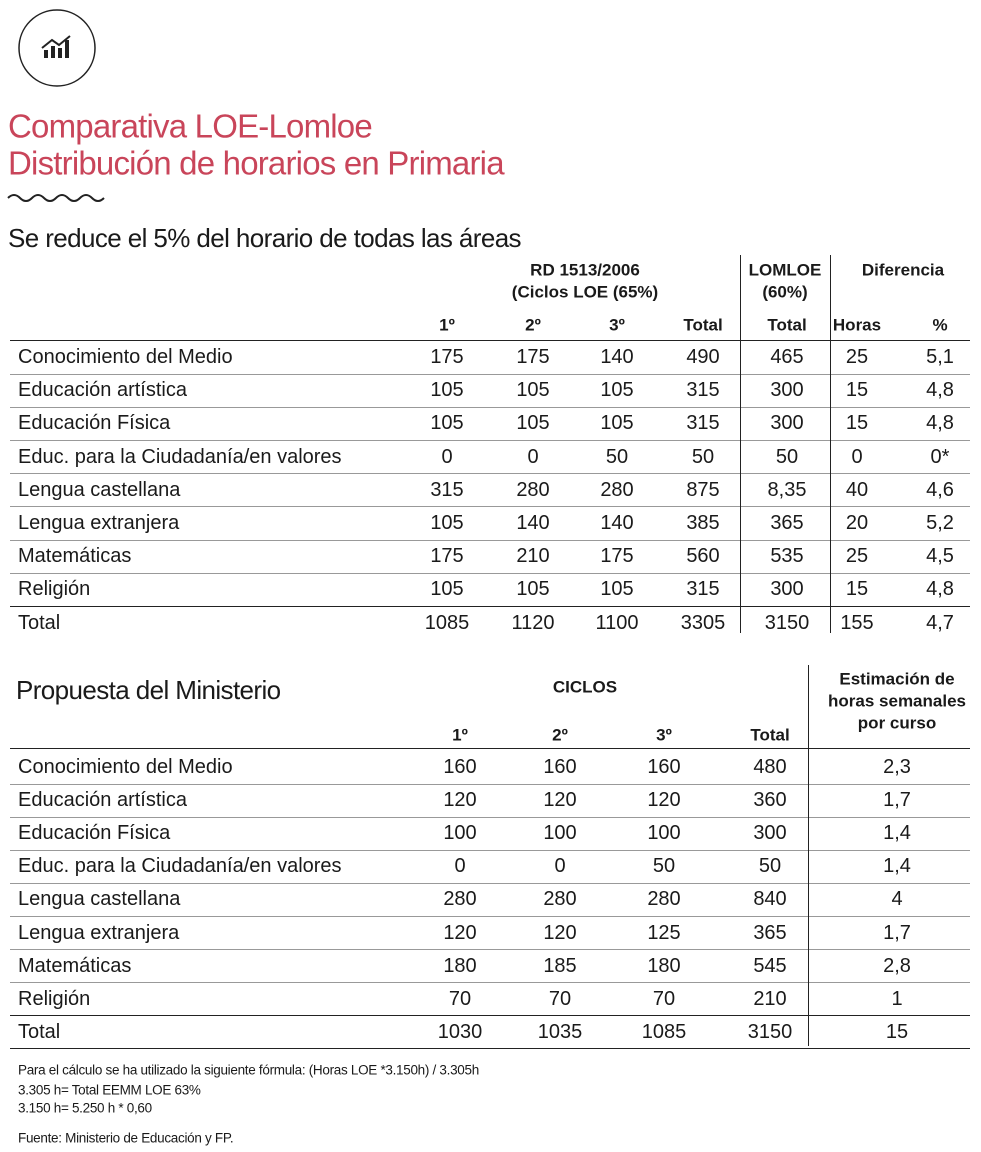 This screenshot has width=981, height=1152. Describe the element at coordinates (617, 622) in the screenshot. I see `cell: 1100` at that location.